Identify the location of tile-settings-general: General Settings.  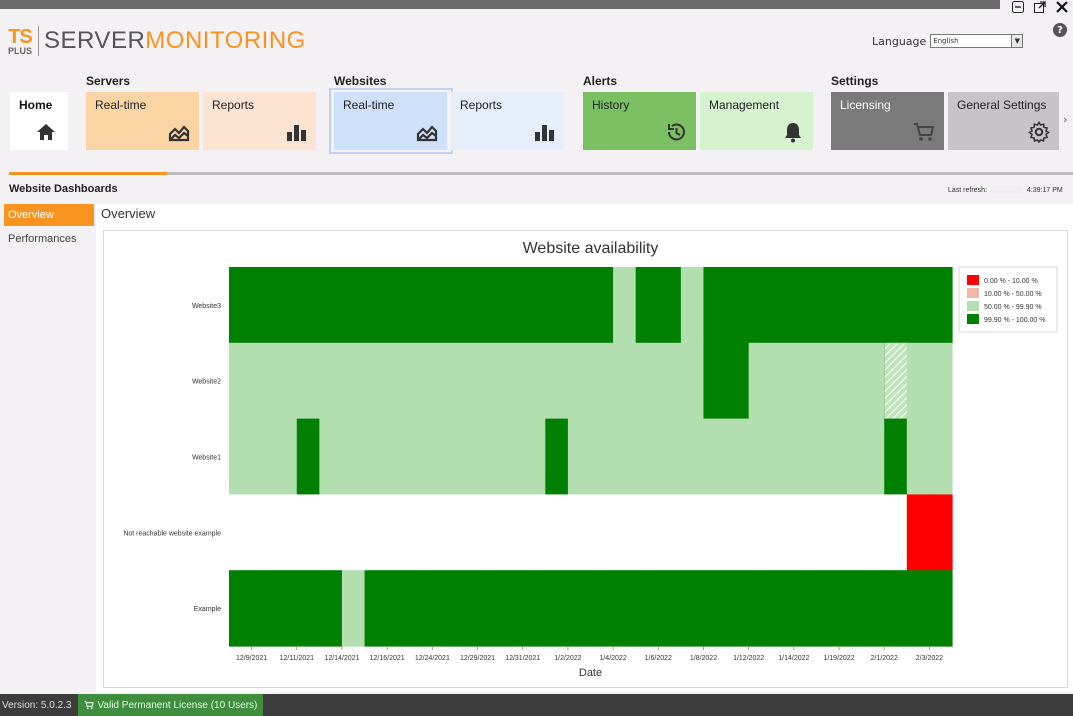
(1003, 121).